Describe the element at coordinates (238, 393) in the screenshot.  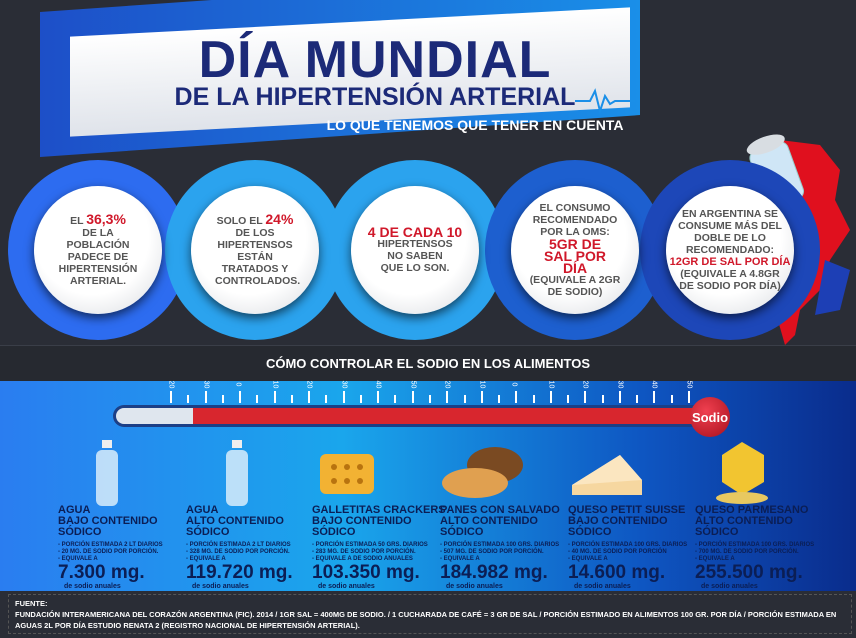
I see `scale-tick: 0` at that location.